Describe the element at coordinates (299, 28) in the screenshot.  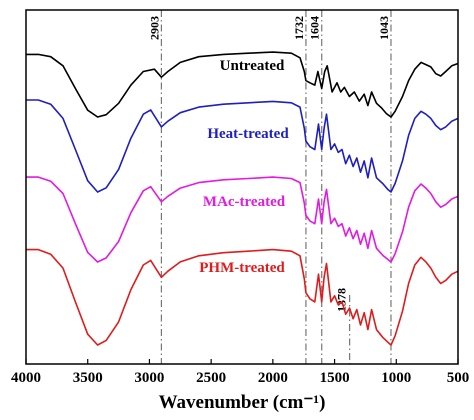
I see `reference-label-1732: 1732` at that location.